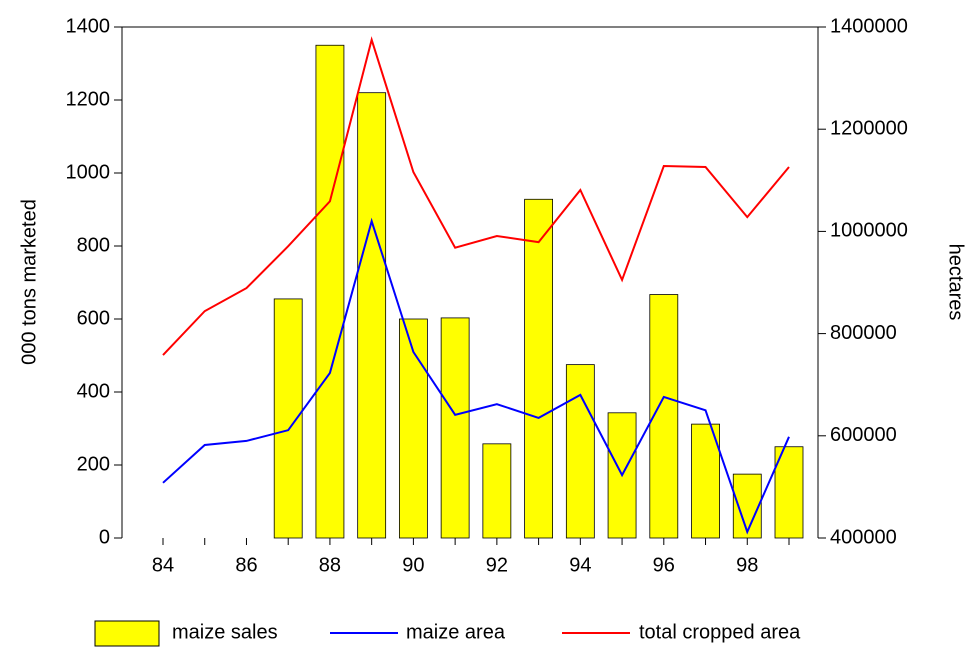  What do you see at coordinates (127, 633) in the screenshot?
I see `legend-swatch` at bounding box center [127, 633].